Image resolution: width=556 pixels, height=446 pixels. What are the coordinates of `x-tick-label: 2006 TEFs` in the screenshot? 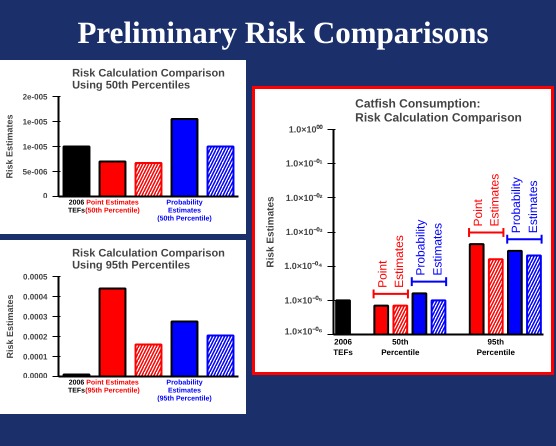 It's located at (343, 347).